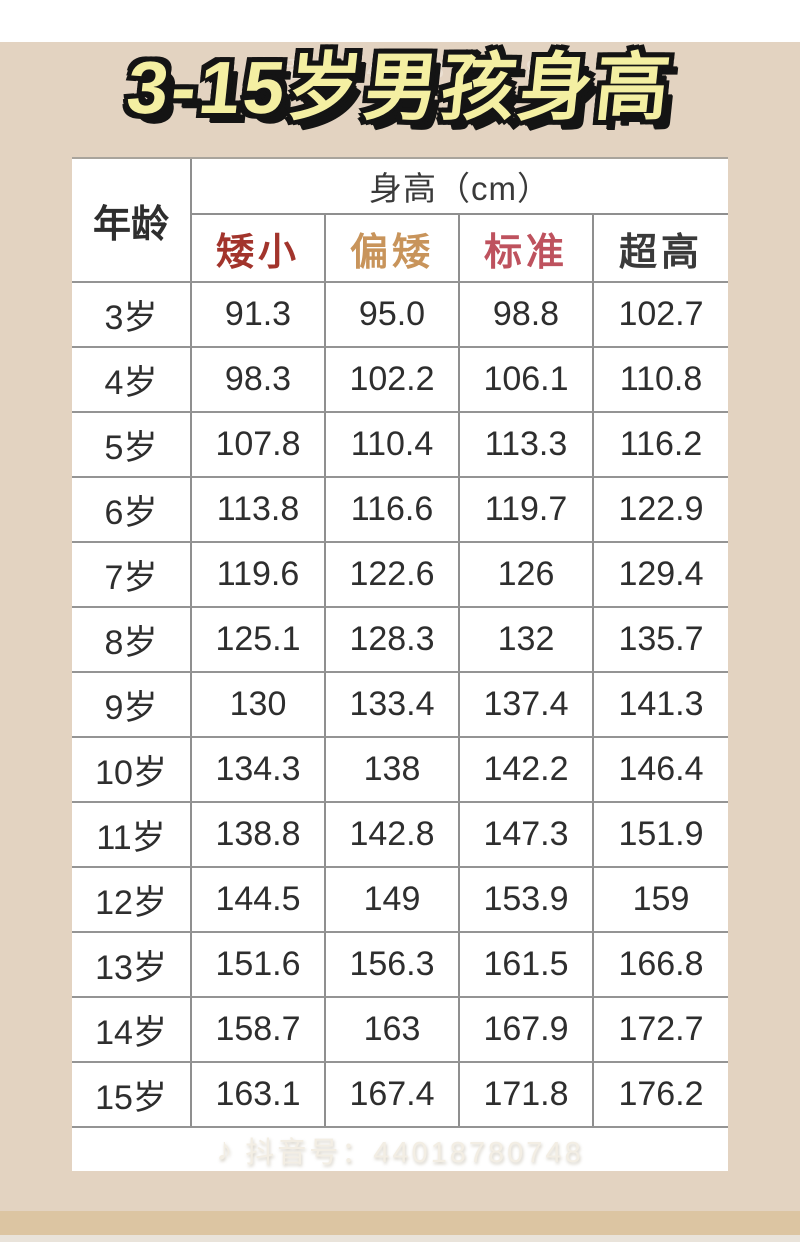 This screenshot has width=800, height=1242. Describe the element at coordinates (259, 573) in the screenshot. I see `value-cell: 119.6` at that location.